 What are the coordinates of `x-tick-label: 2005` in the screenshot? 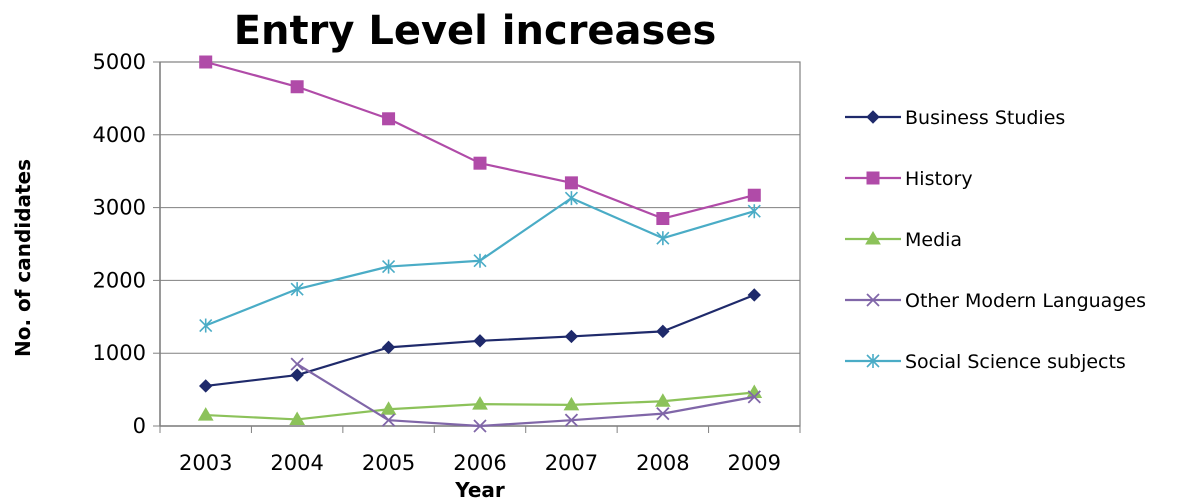 It's located at (388, 463).